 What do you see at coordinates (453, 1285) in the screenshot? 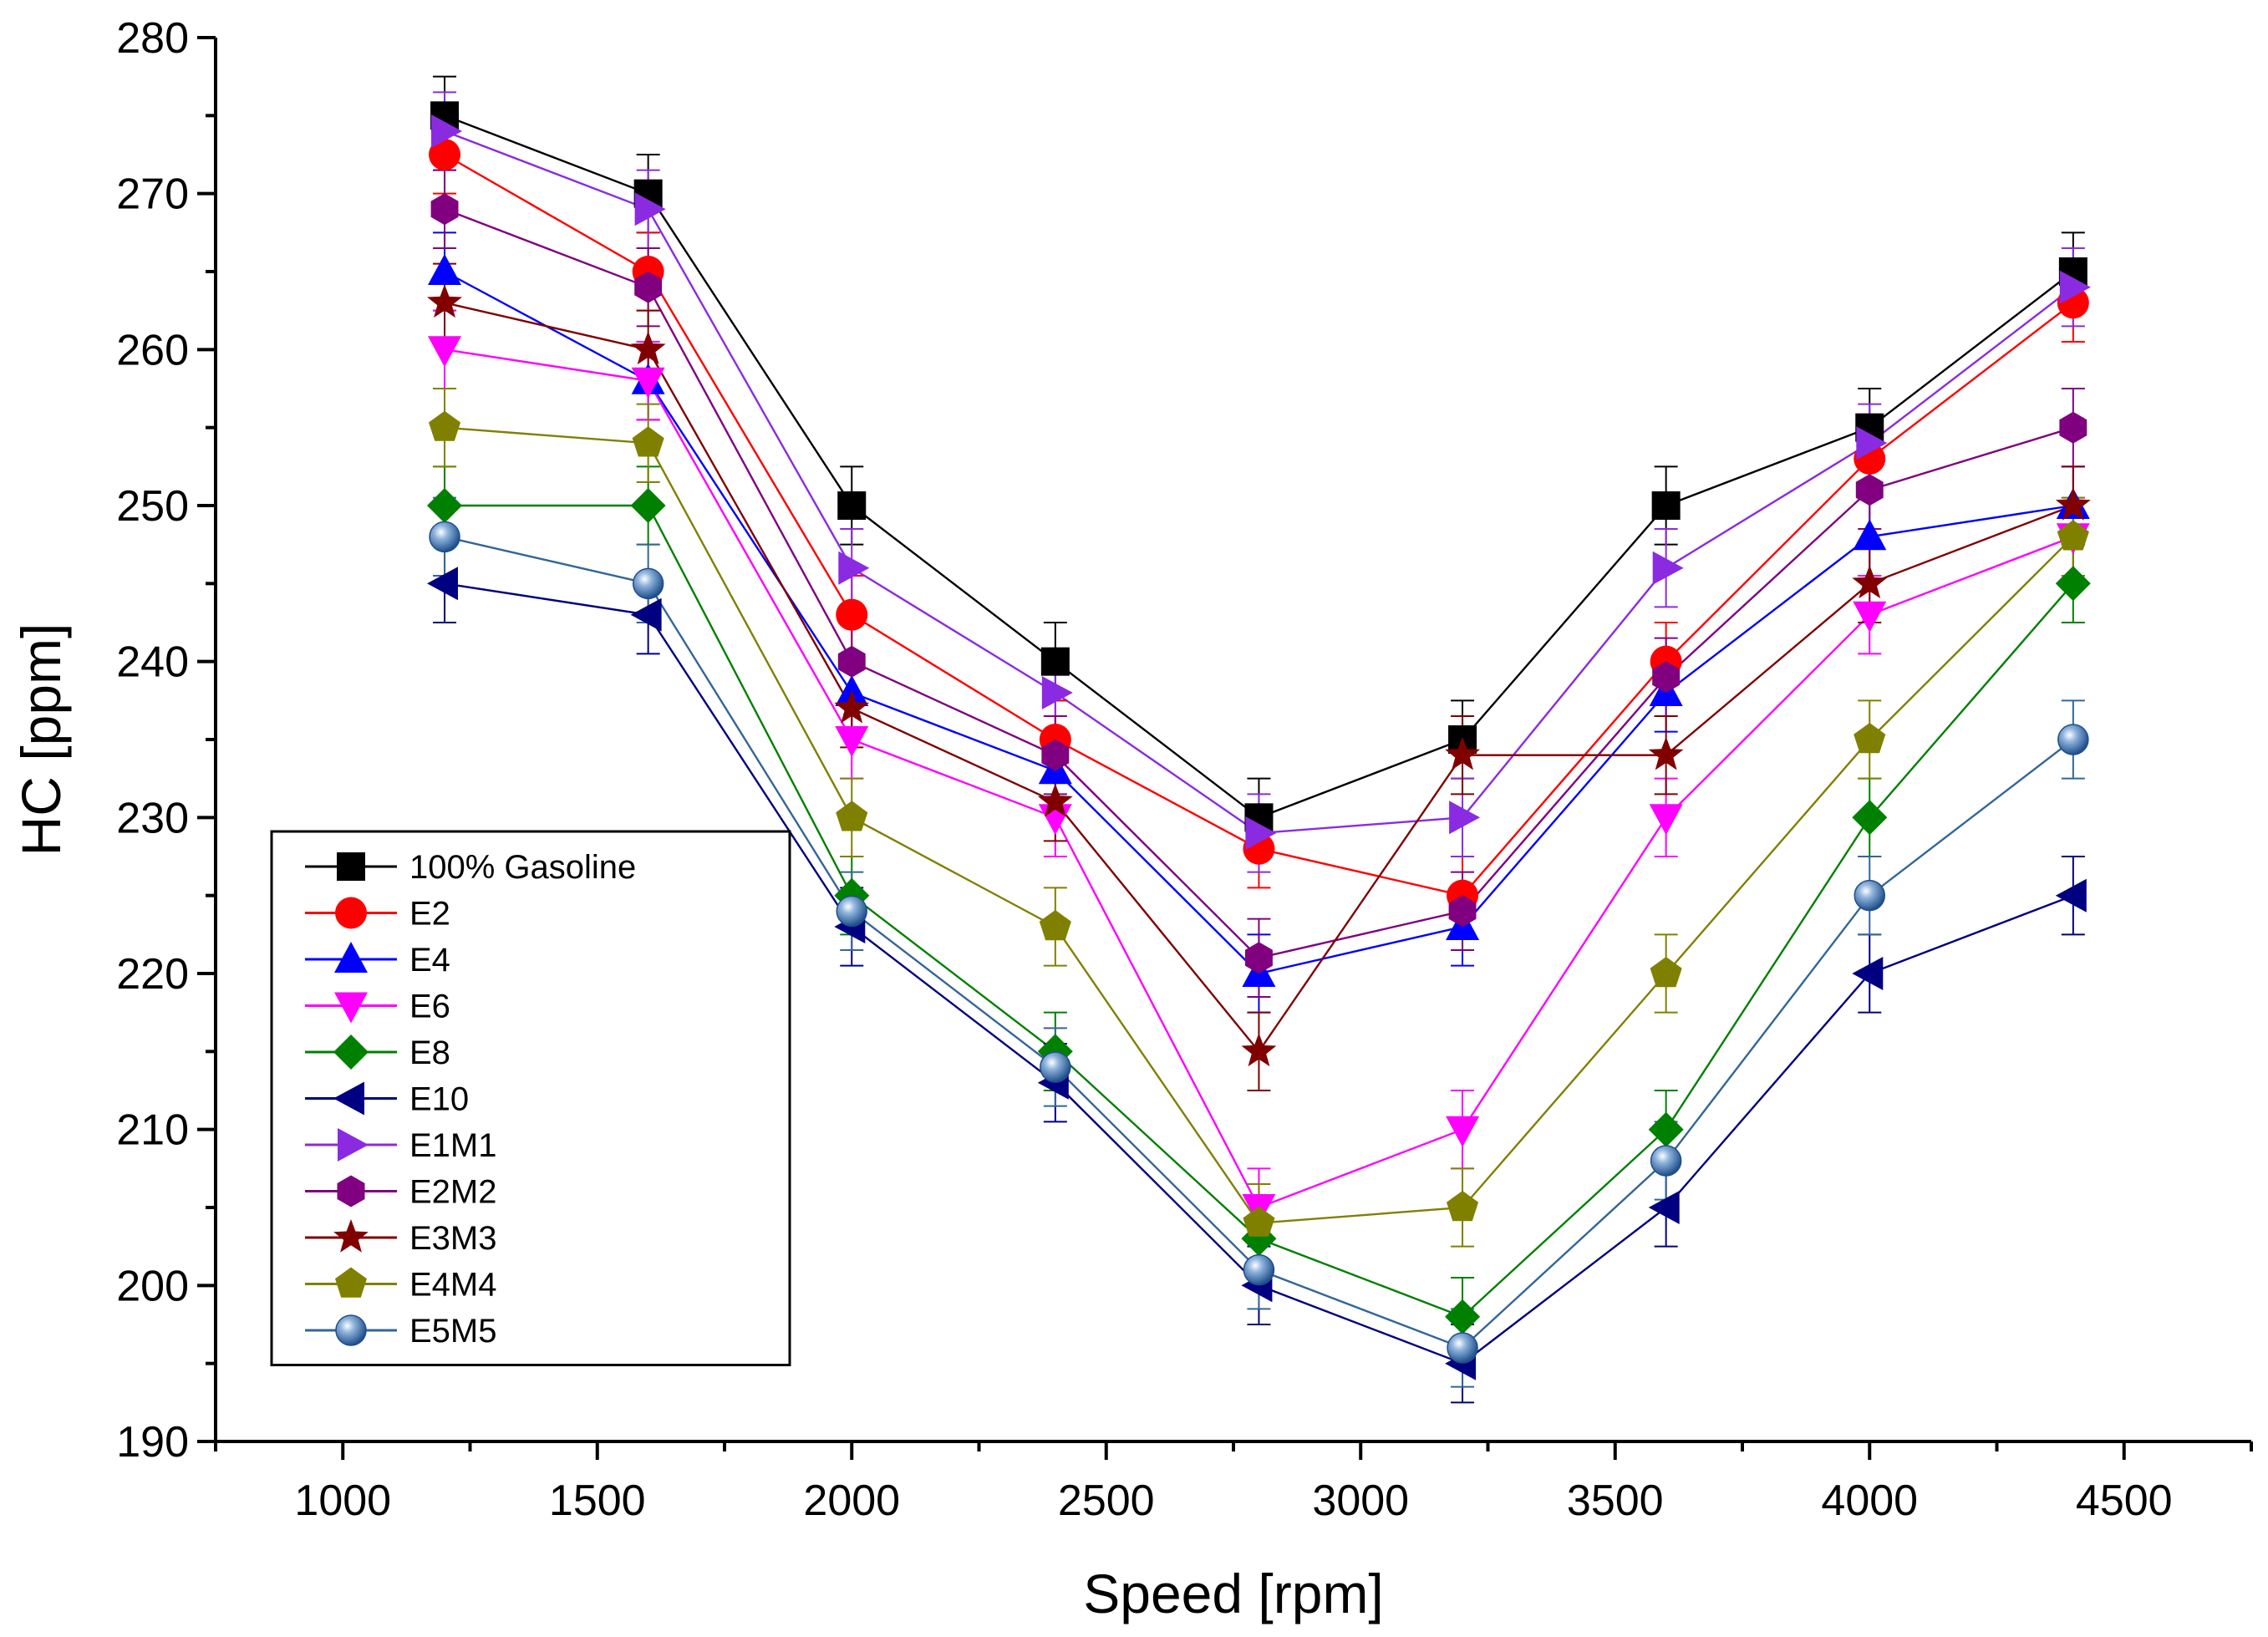
I see `legend-label: E4M4` at bounding box center [453, 1285].